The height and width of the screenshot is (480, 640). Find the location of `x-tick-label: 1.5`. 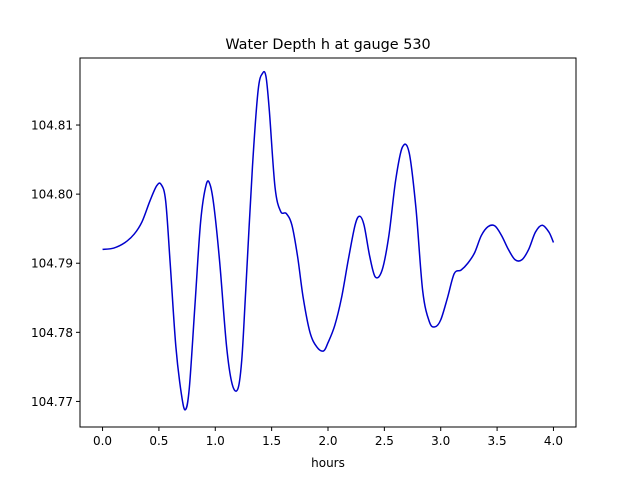

x-tick-label: 1.5 is located at coordinates (271, 441).